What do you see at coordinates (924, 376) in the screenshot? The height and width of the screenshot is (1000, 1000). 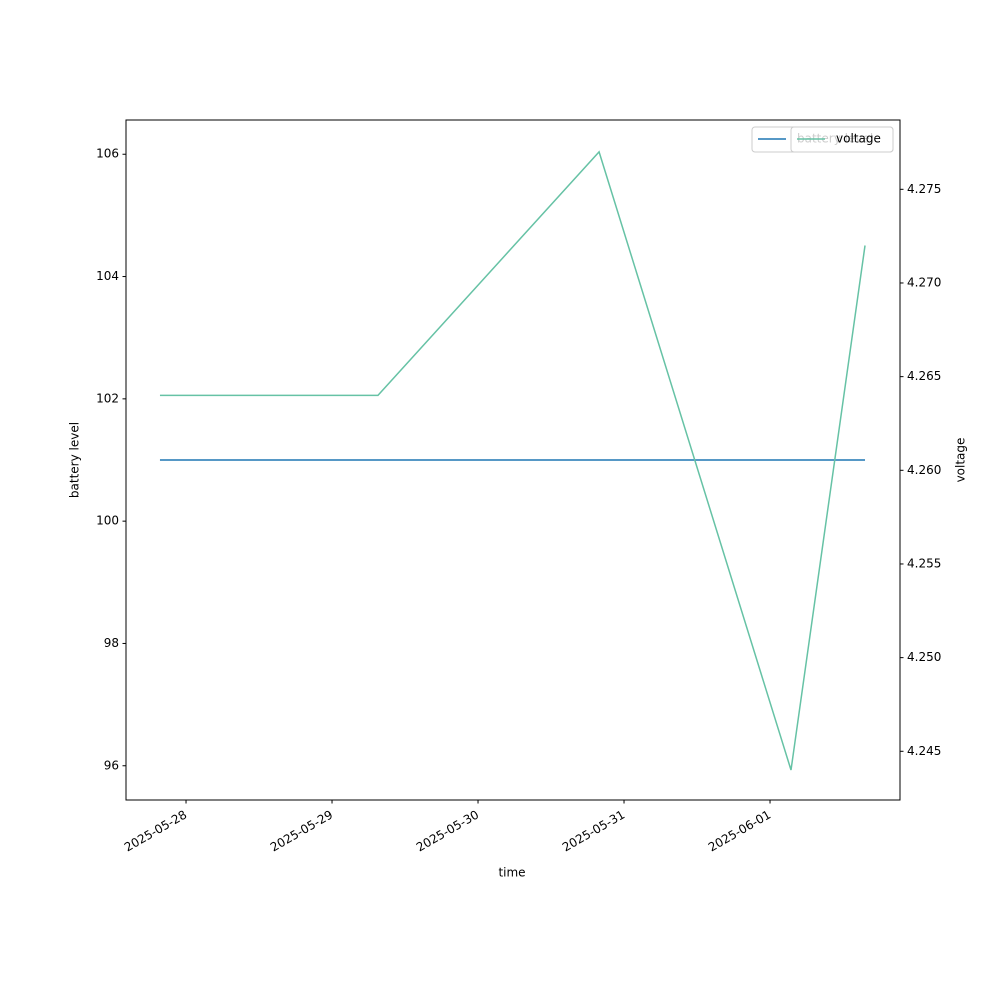 I see `y2-tick-label: 4.265` at bounding box center [924, 376].